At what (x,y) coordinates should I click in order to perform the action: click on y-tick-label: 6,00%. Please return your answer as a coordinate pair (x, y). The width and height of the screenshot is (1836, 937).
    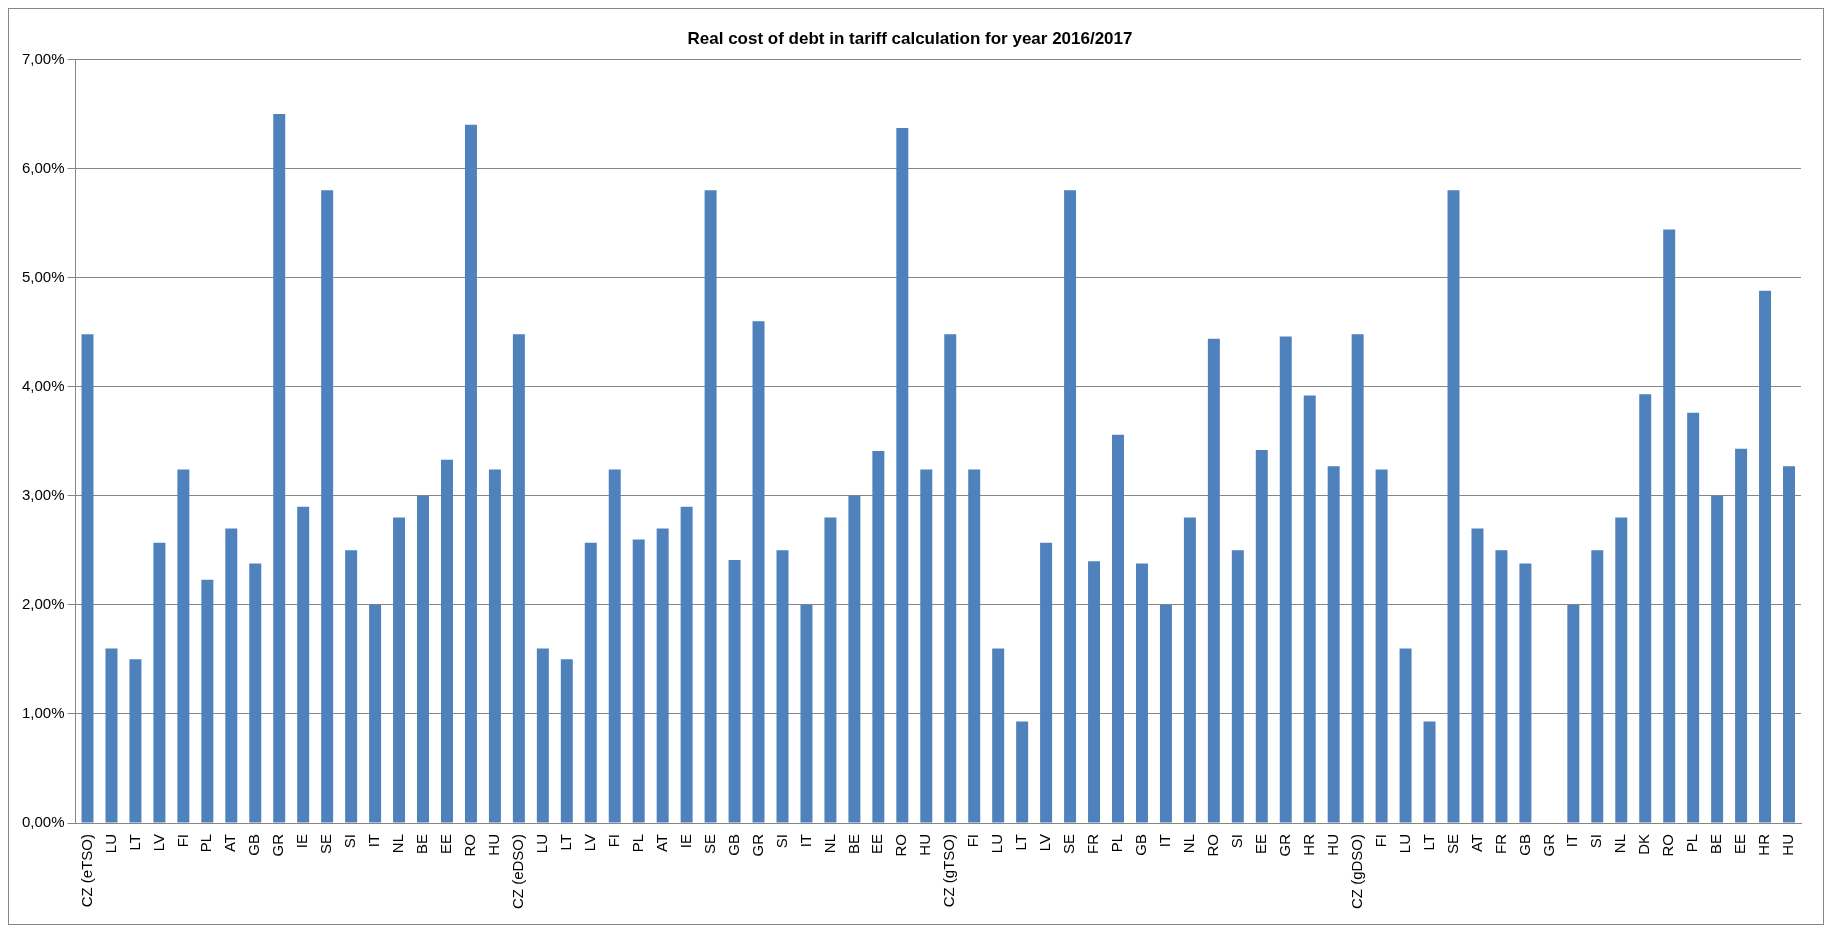
    Looking at the image, I should click on (43, 167).